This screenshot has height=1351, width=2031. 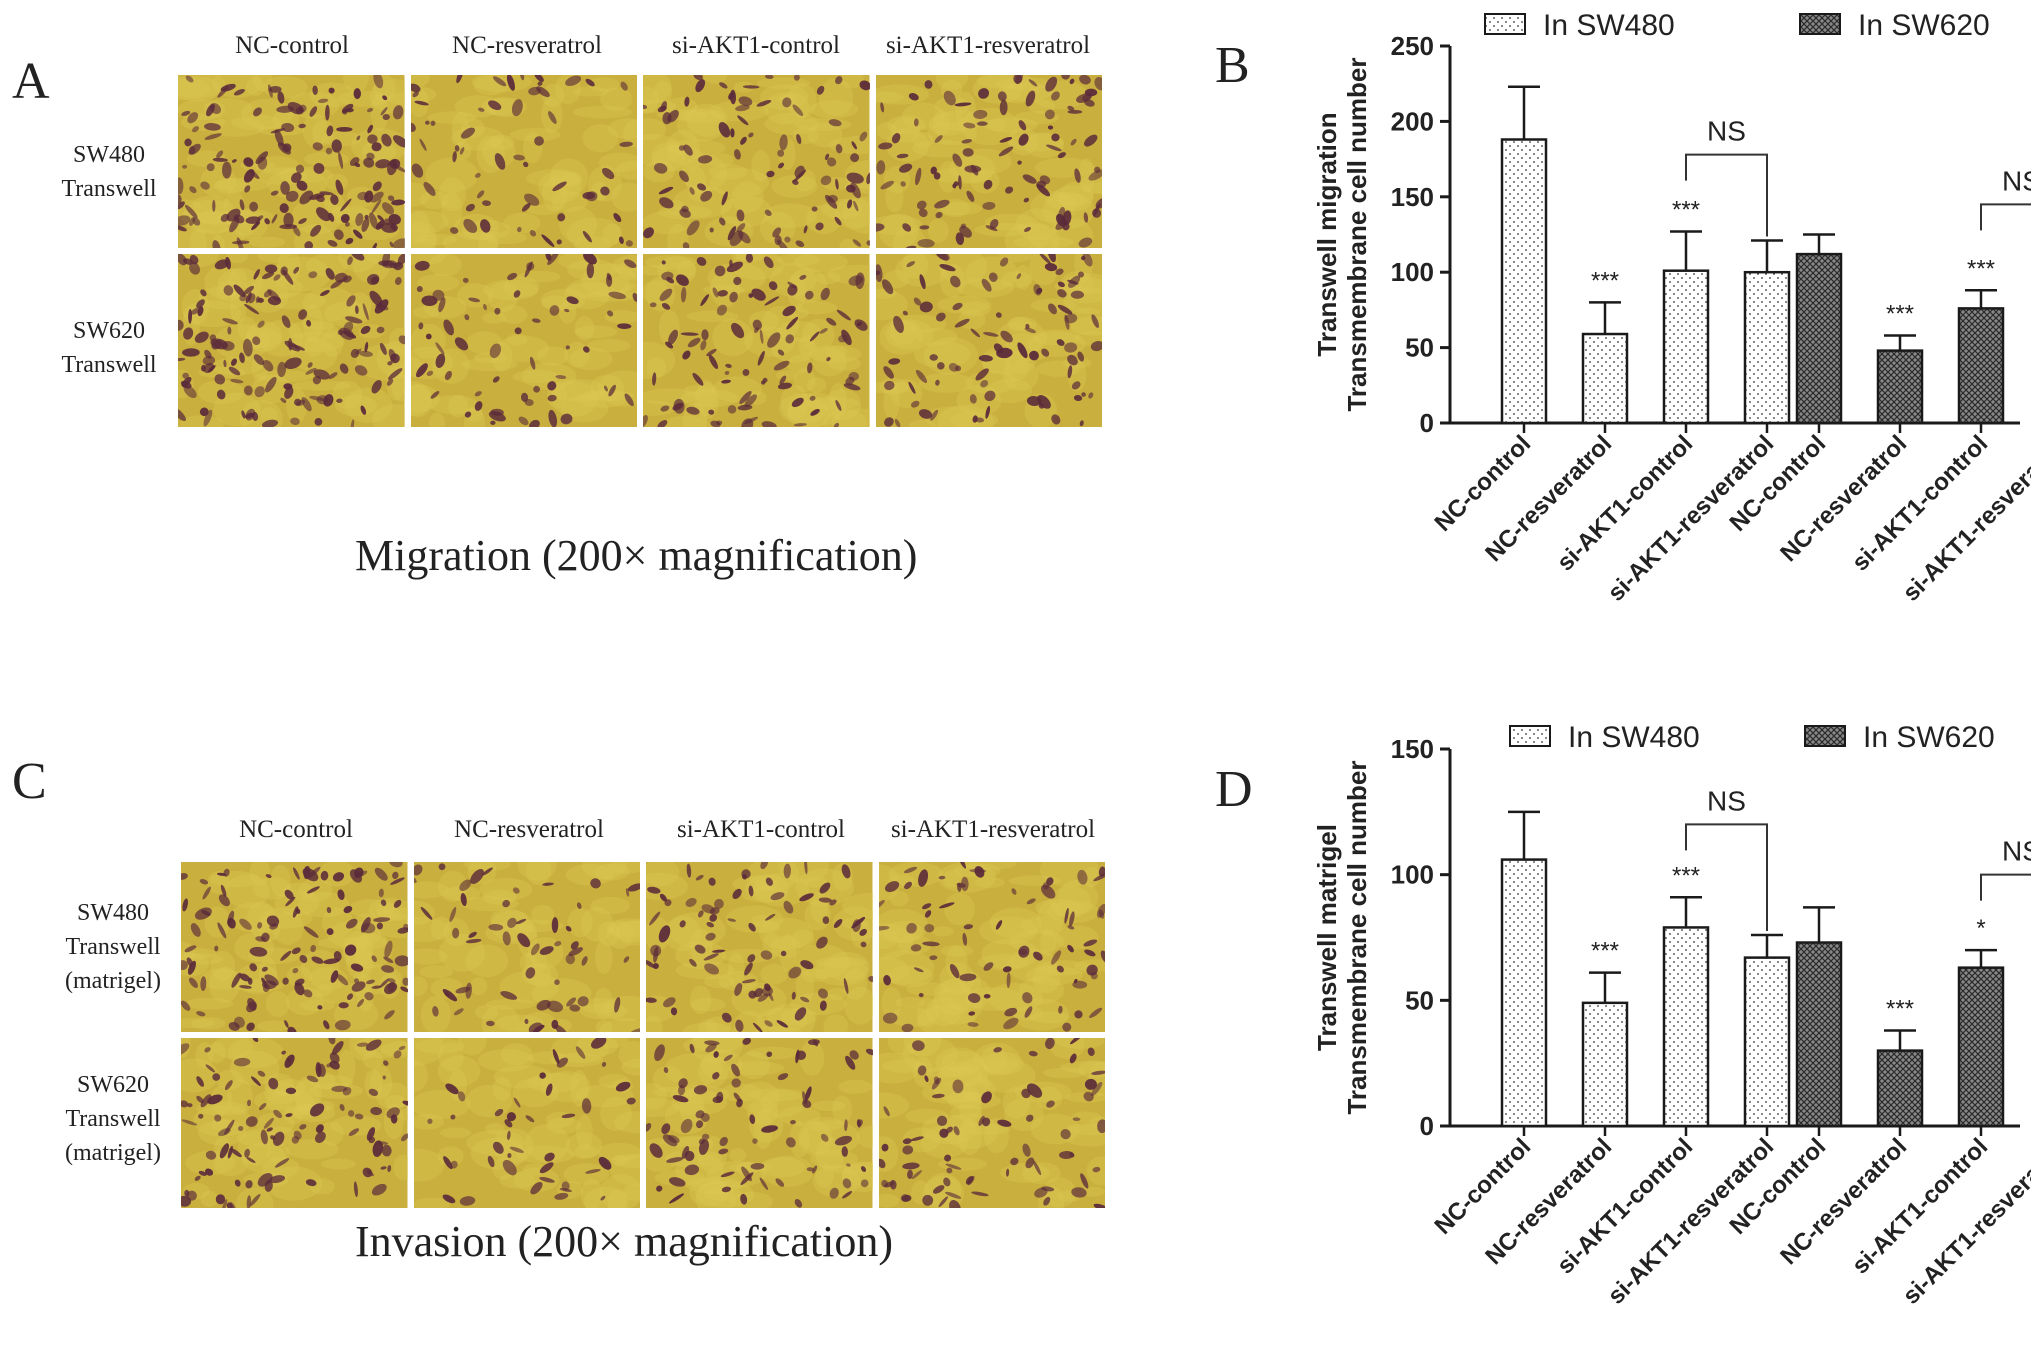 What do you see at coordinates (31, 81) in the screenshot?
I see `panel-label-a: A` at bounding box center [31, 81].